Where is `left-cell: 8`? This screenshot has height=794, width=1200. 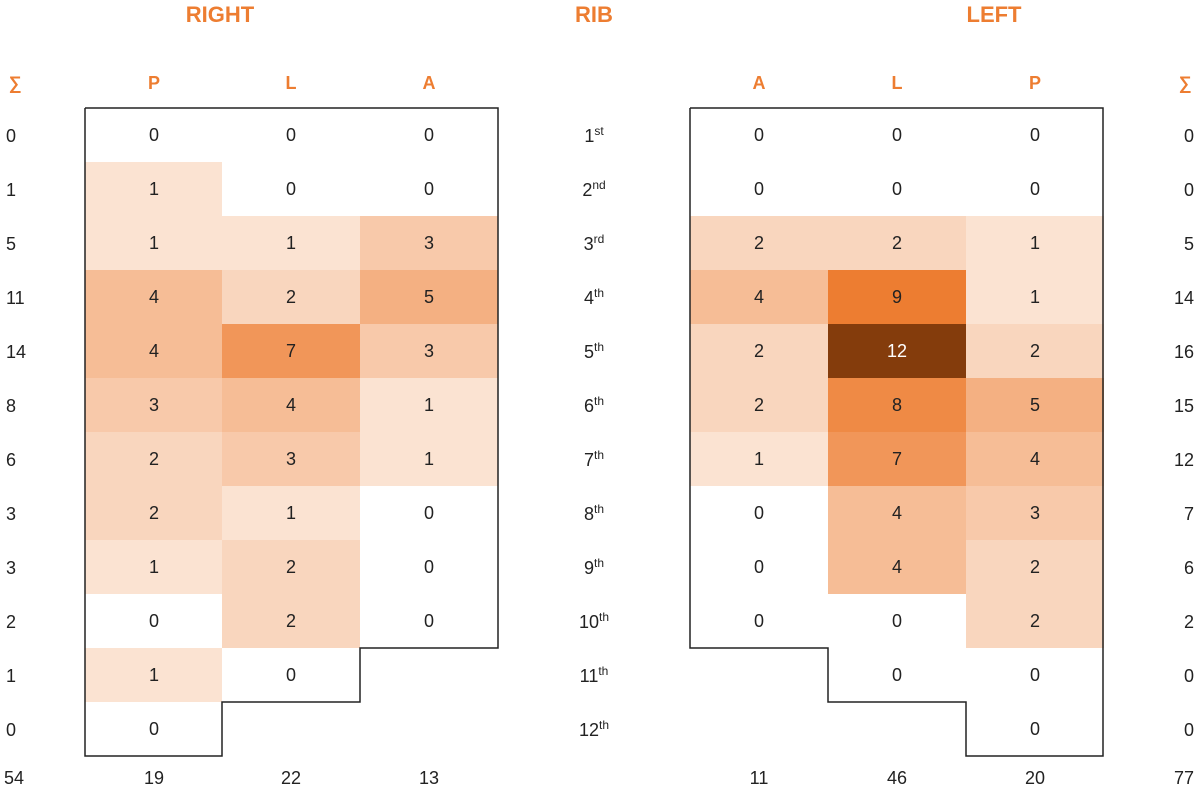
left-cell: 8 is located at coordinates (897, 405).